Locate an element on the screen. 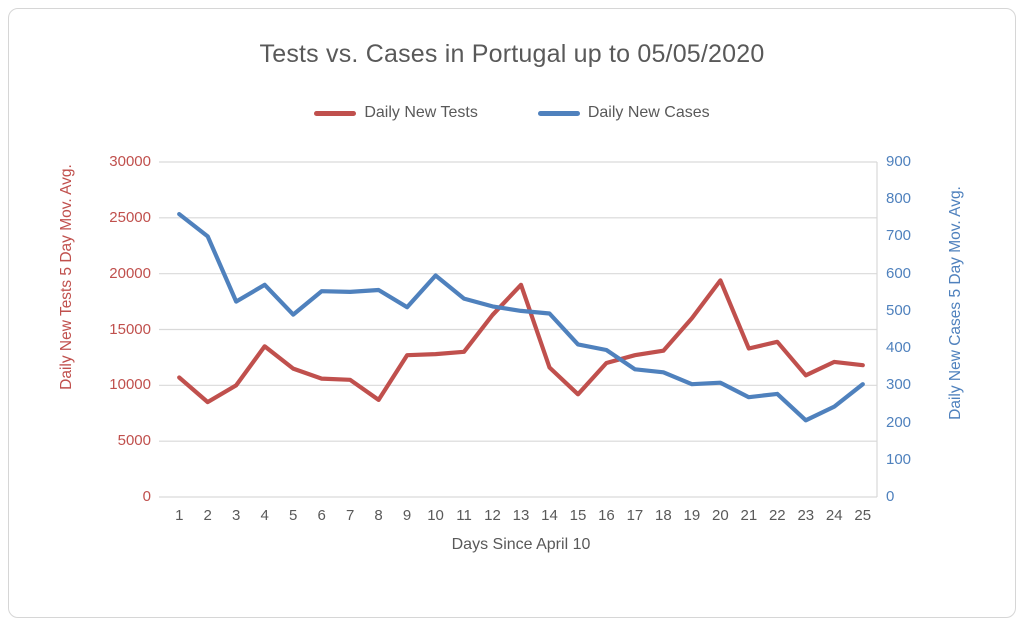 The image size is (1024, 626). x-axis-tick-label: 3 is located at coordinates (236, 515).